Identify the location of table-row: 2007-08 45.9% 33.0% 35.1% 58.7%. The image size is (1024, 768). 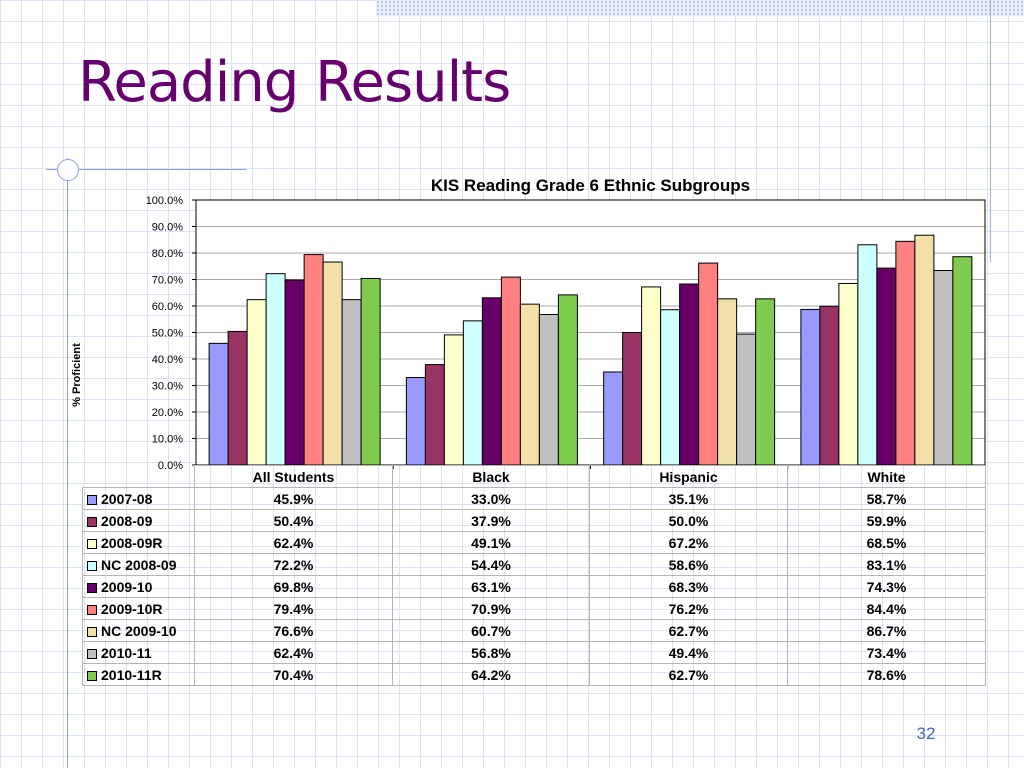
(534, 498).